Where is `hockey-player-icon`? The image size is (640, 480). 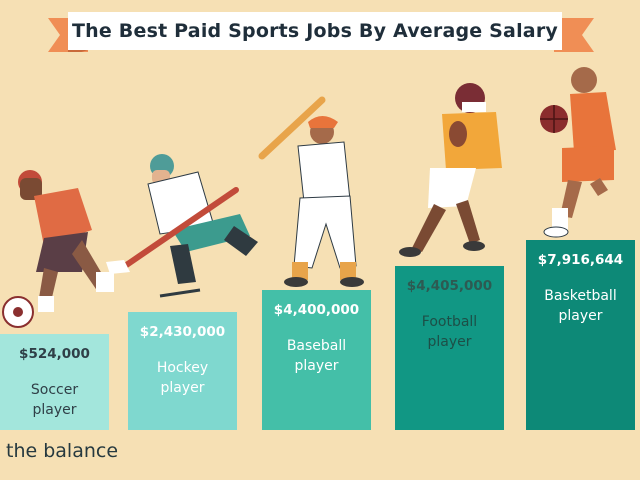 hockey-player-icon is located at coordinates (182, 226).